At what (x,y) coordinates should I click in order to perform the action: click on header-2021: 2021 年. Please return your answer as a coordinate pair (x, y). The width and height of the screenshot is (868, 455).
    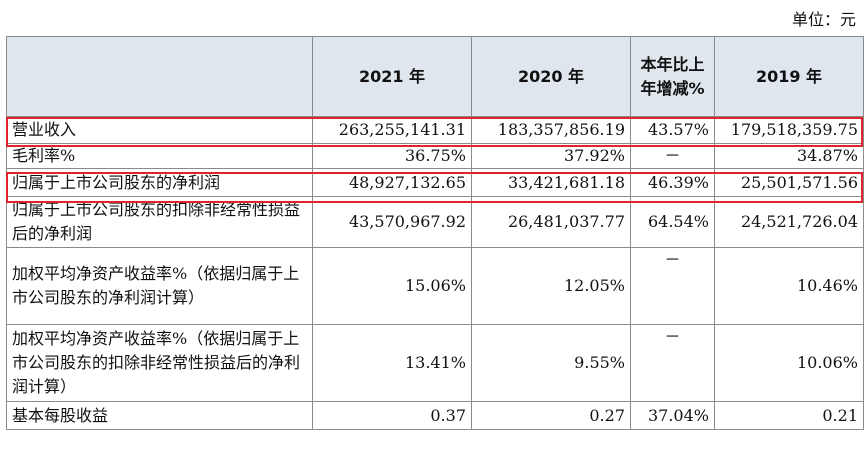
    Looking at the image, I should click on (392, 76).